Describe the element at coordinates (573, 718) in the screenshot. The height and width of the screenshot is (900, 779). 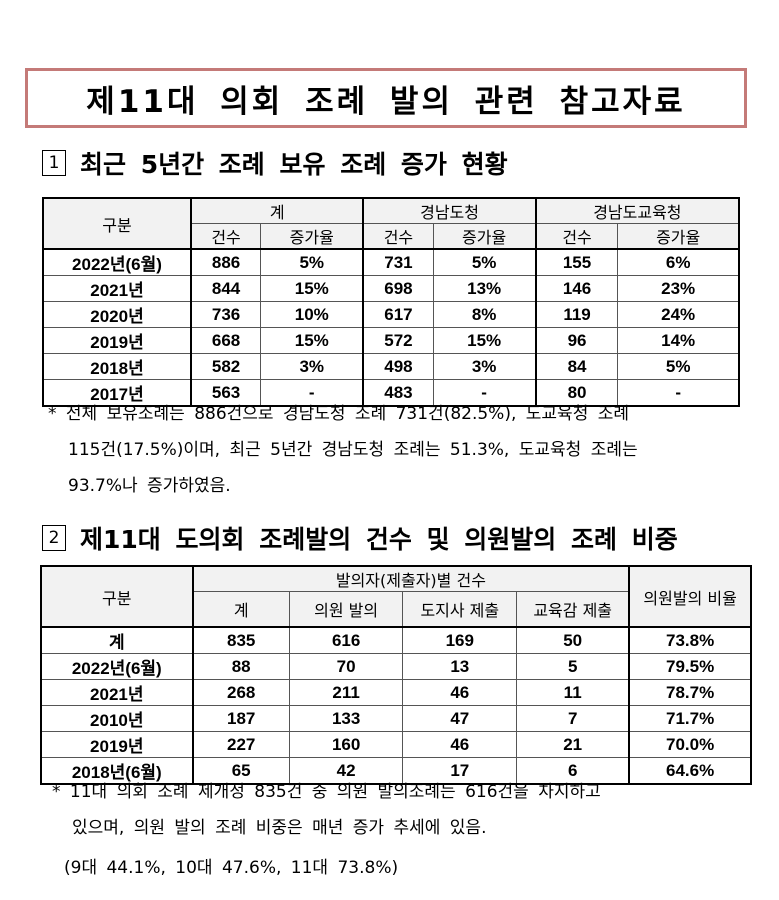
I see `table-cell: 7` at that location.